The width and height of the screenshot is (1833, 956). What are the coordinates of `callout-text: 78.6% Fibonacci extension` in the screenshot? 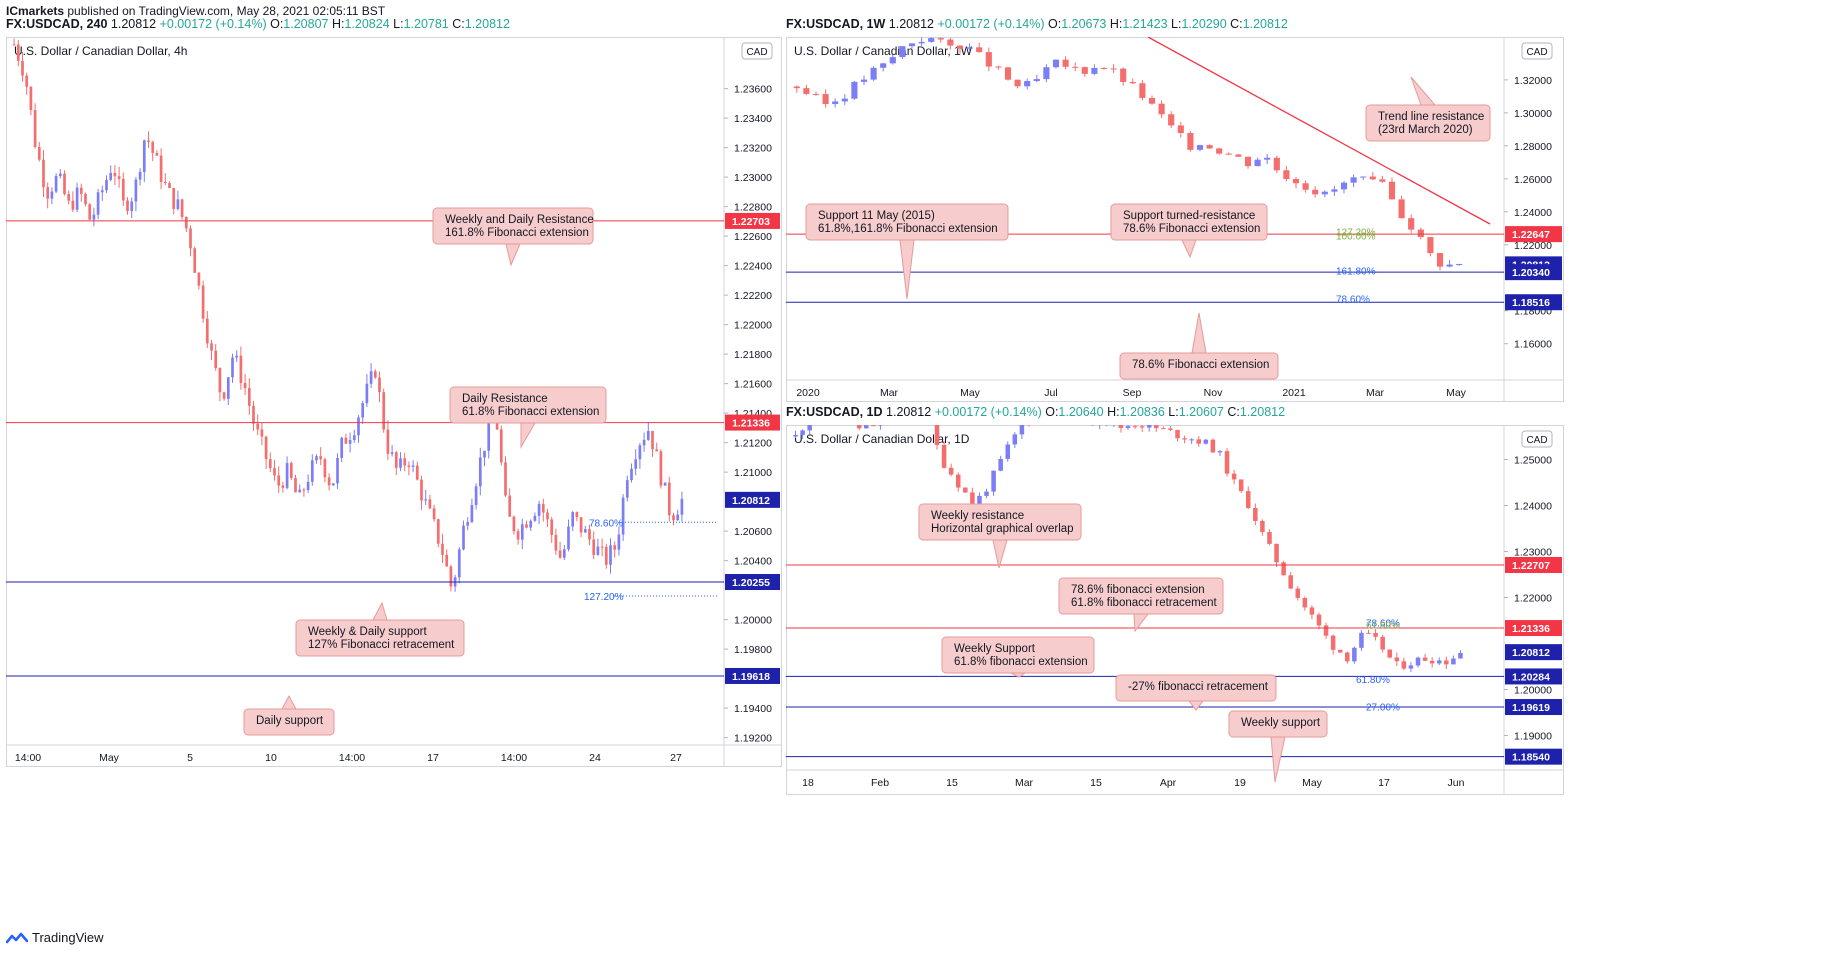 It's located at (1191, 229).